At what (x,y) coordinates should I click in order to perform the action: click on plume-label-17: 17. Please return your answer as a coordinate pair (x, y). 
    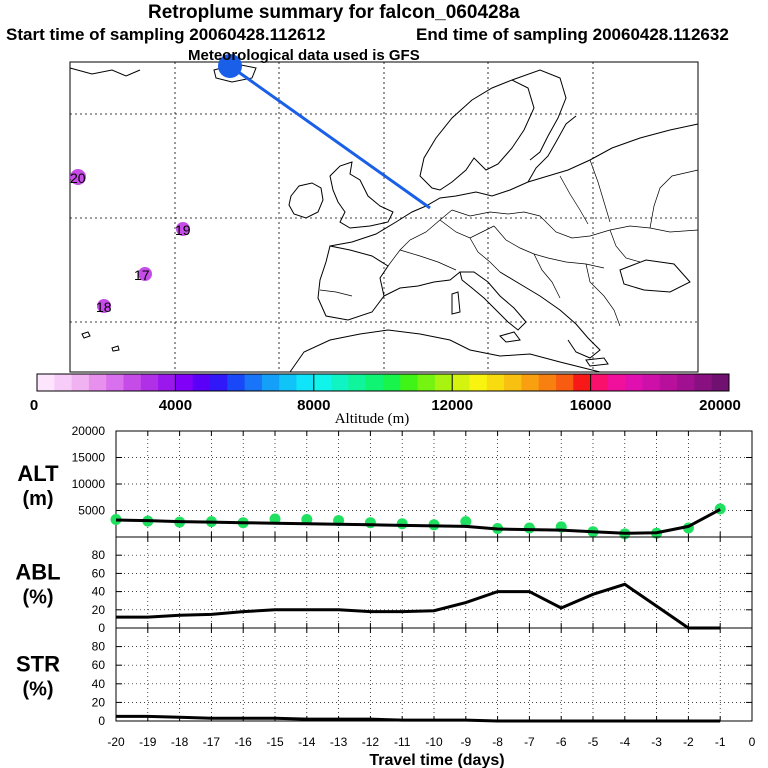
    Looking at the image, I should click on (142, 275).